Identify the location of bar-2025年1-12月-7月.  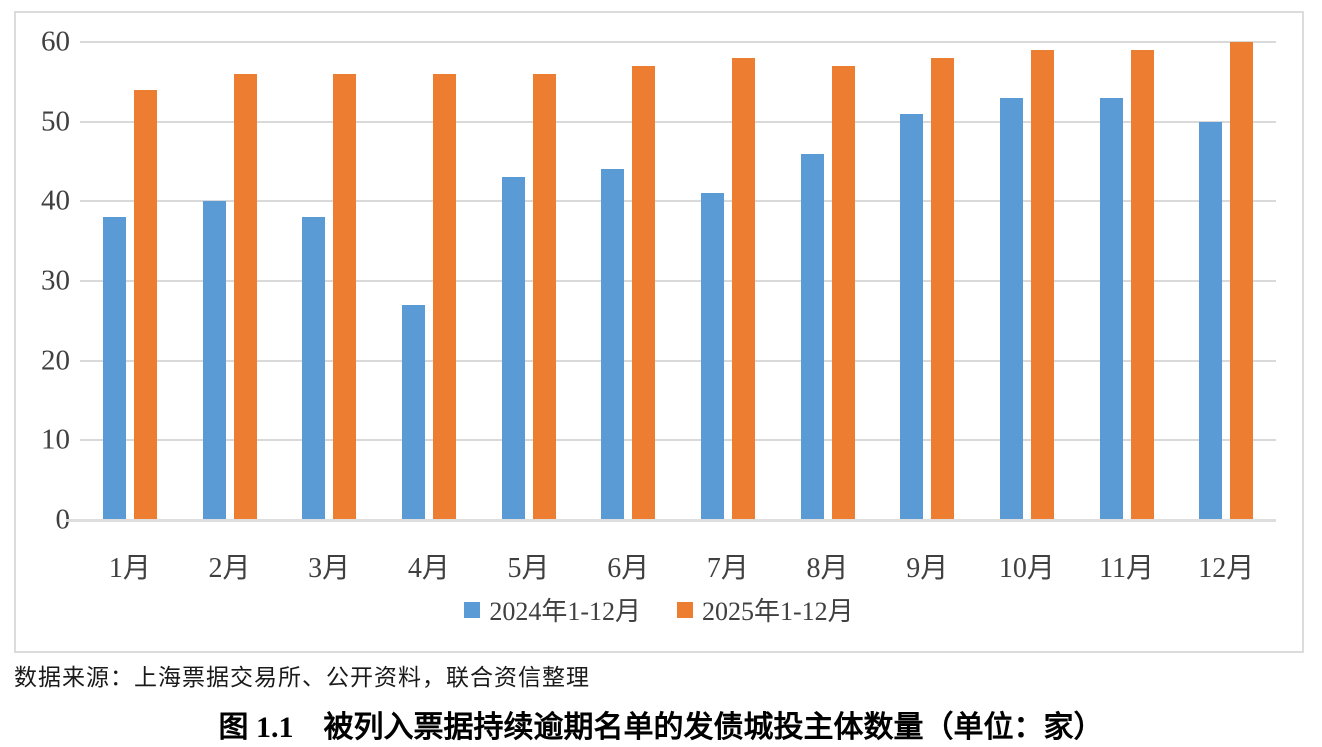
(743, 288).